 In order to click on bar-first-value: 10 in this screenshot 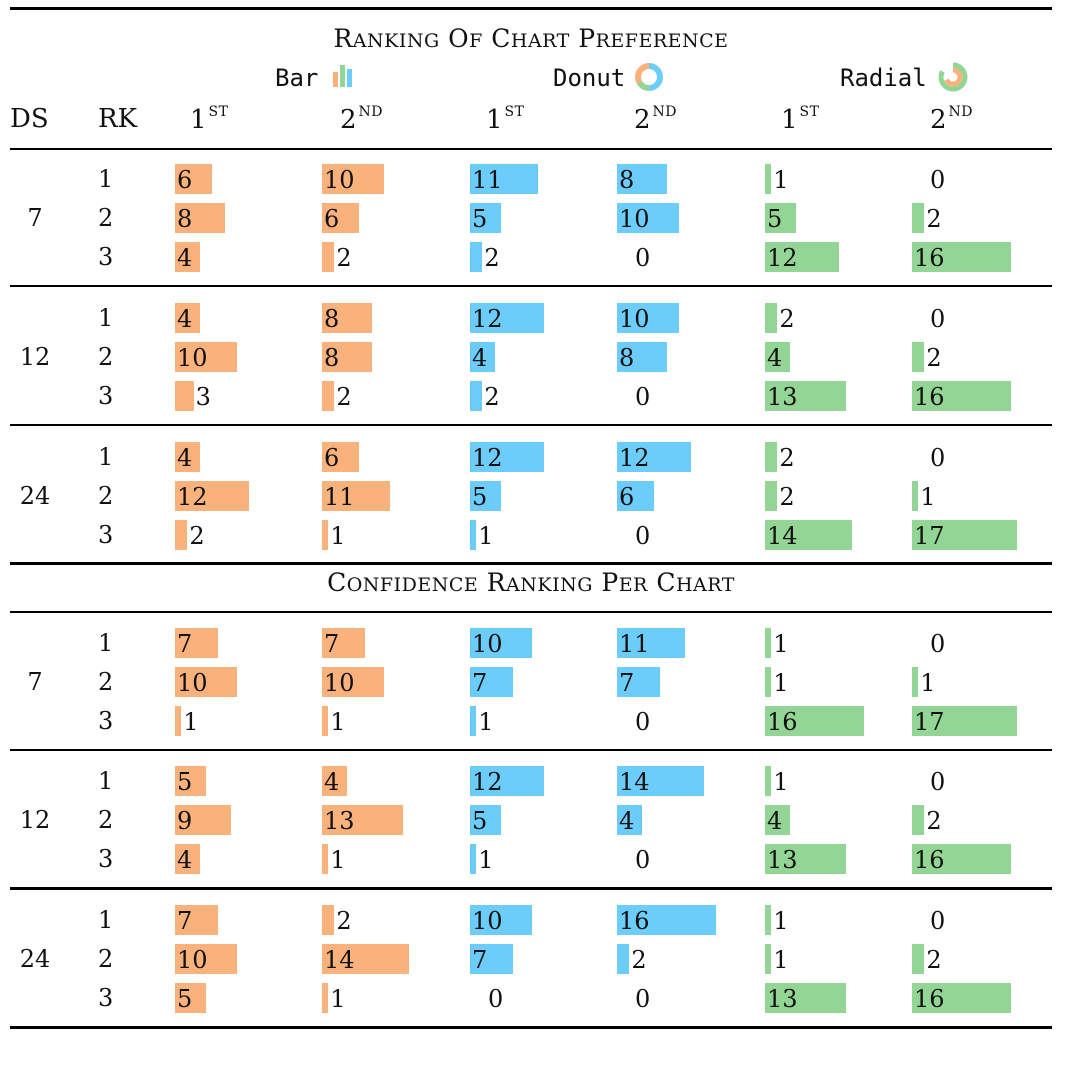, I will do `click(192, 358)`.